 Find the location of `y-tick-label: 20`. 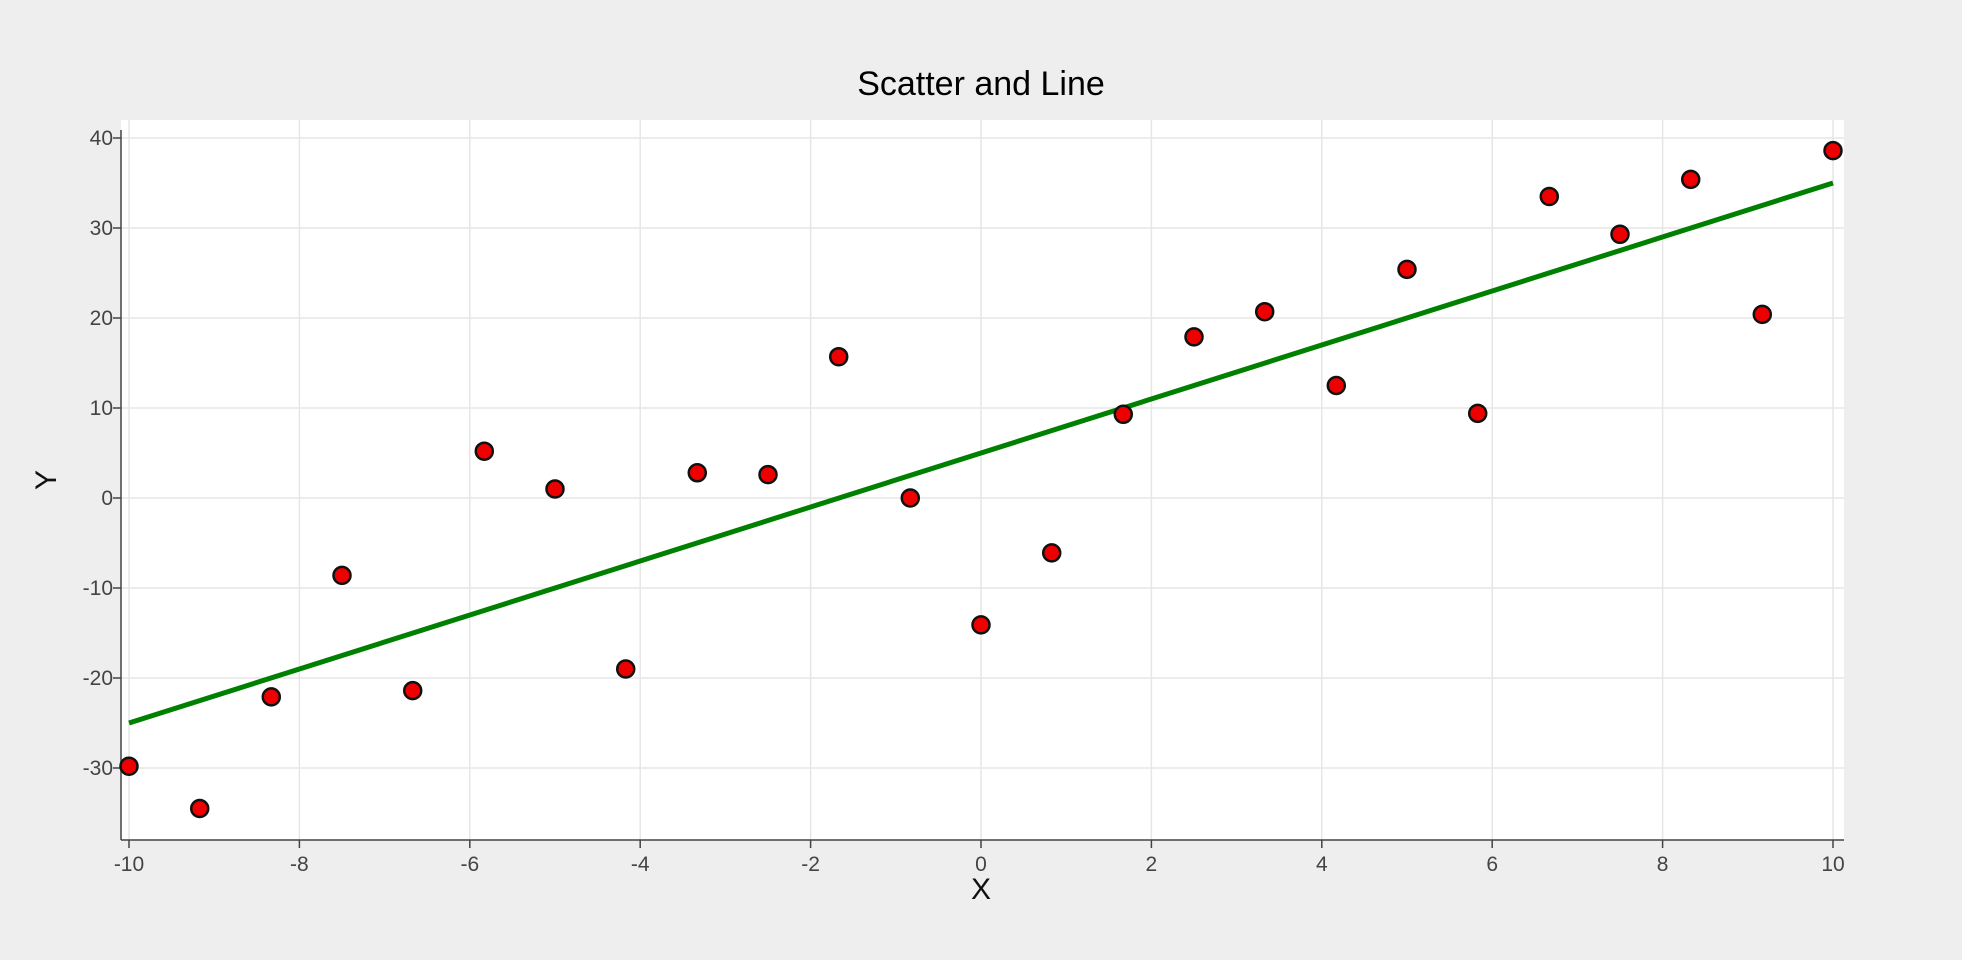

y-tick-label: 20 is located at coordinates (101, 318).